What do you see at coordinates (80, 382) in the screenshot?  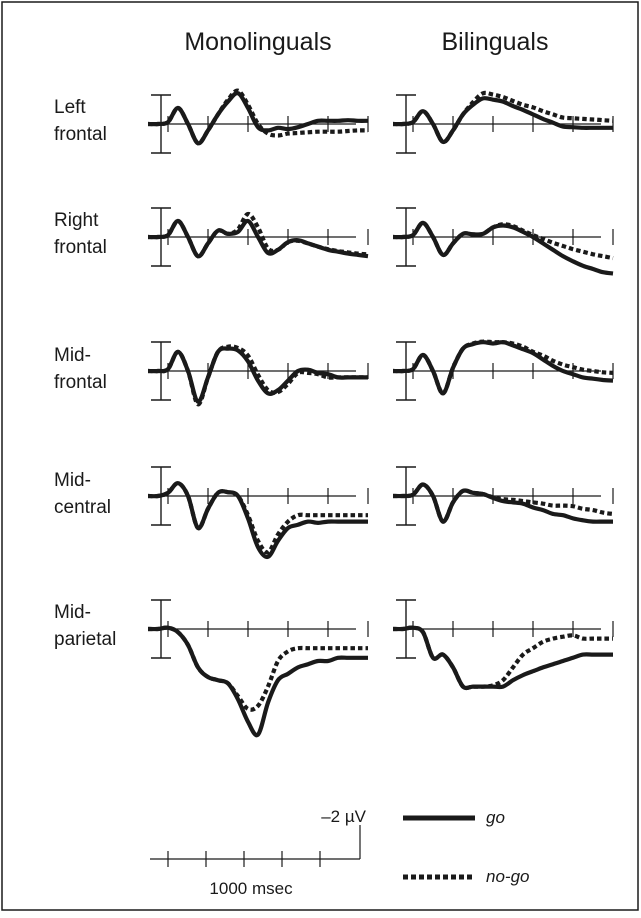 I see `row-label-mid-frontal-line2: frontal` at bounding box center [80, 382].